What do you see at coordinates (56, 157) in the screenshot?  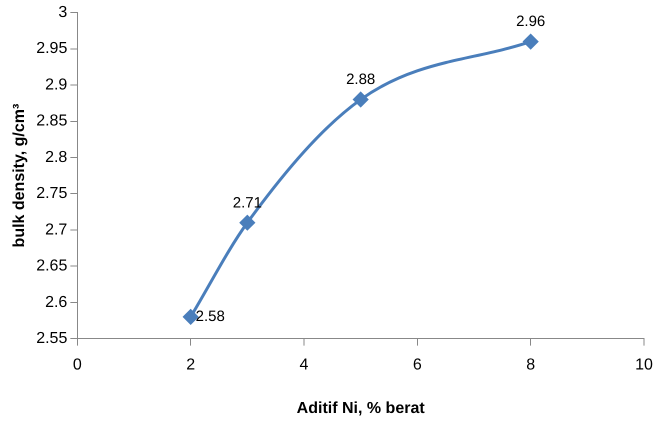 I see `y-tick-label: 2.8` at bounding box center [56, 157].